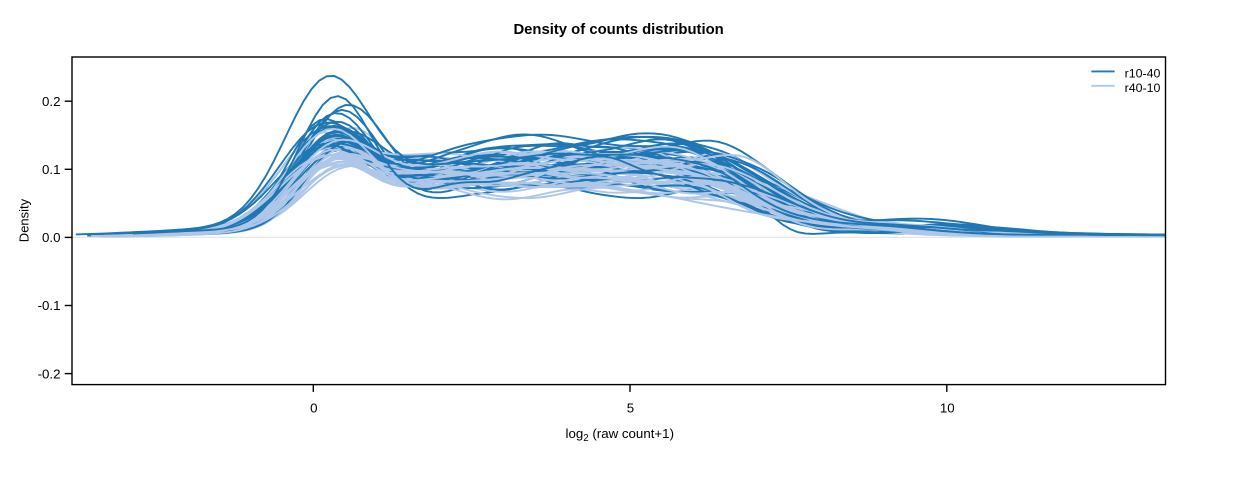  I want to click on svg-text: r40-10, so click(1143, 88).